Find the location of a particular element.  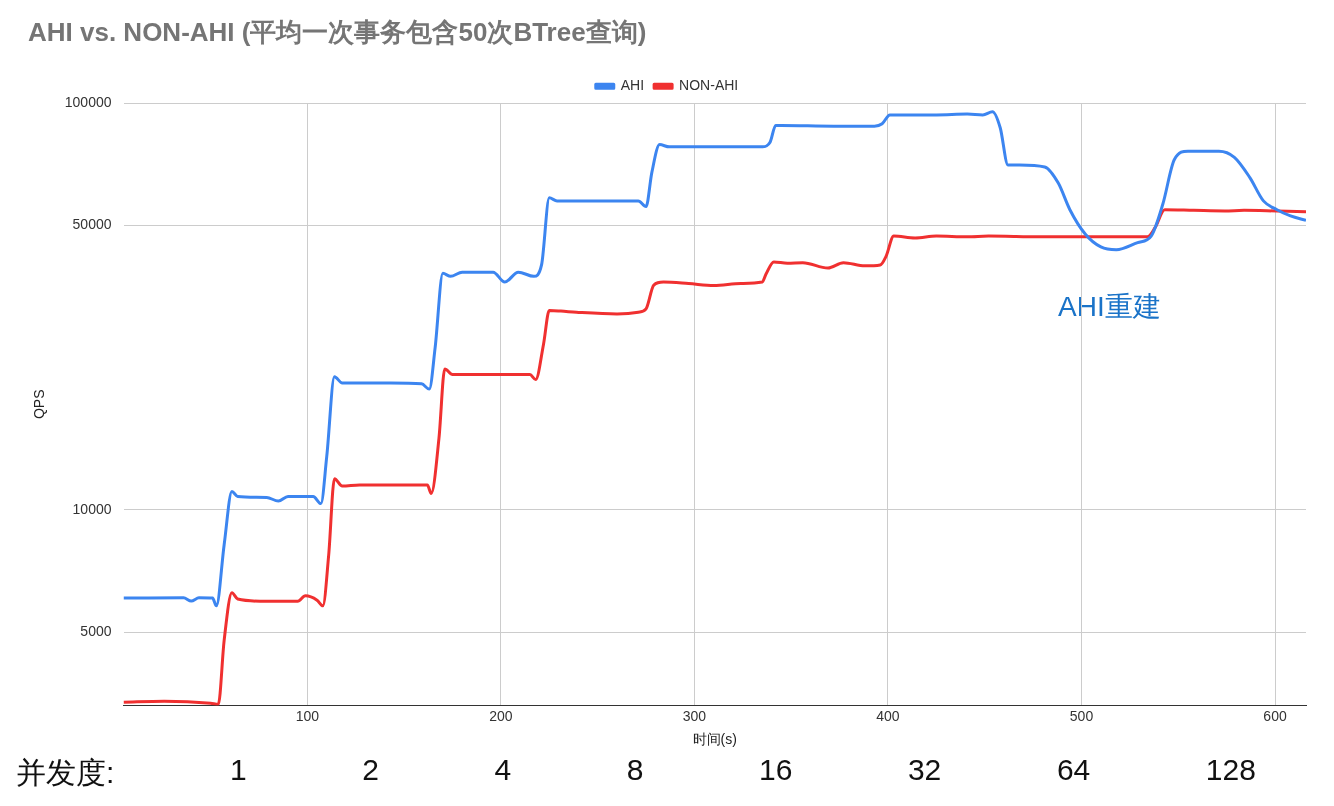

x-tick-label: 300 is located at coordinates (694, 715).